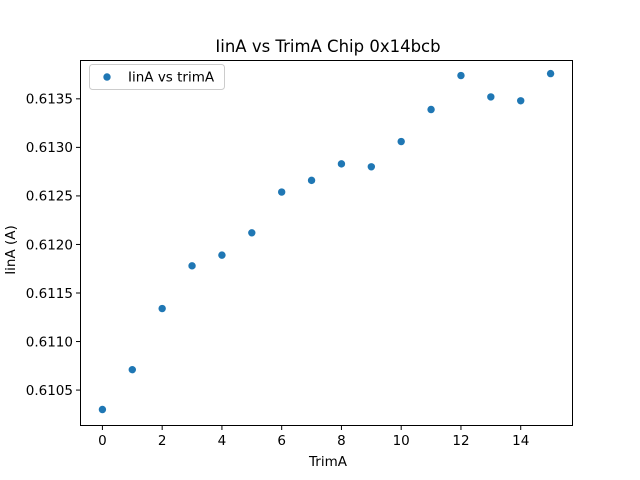 This screenshot has width=640, height=480. What do you see at coordinates (401, 441) in the screenshot?
I see `x-tick-label: 10` at bounding box center [401, 441].